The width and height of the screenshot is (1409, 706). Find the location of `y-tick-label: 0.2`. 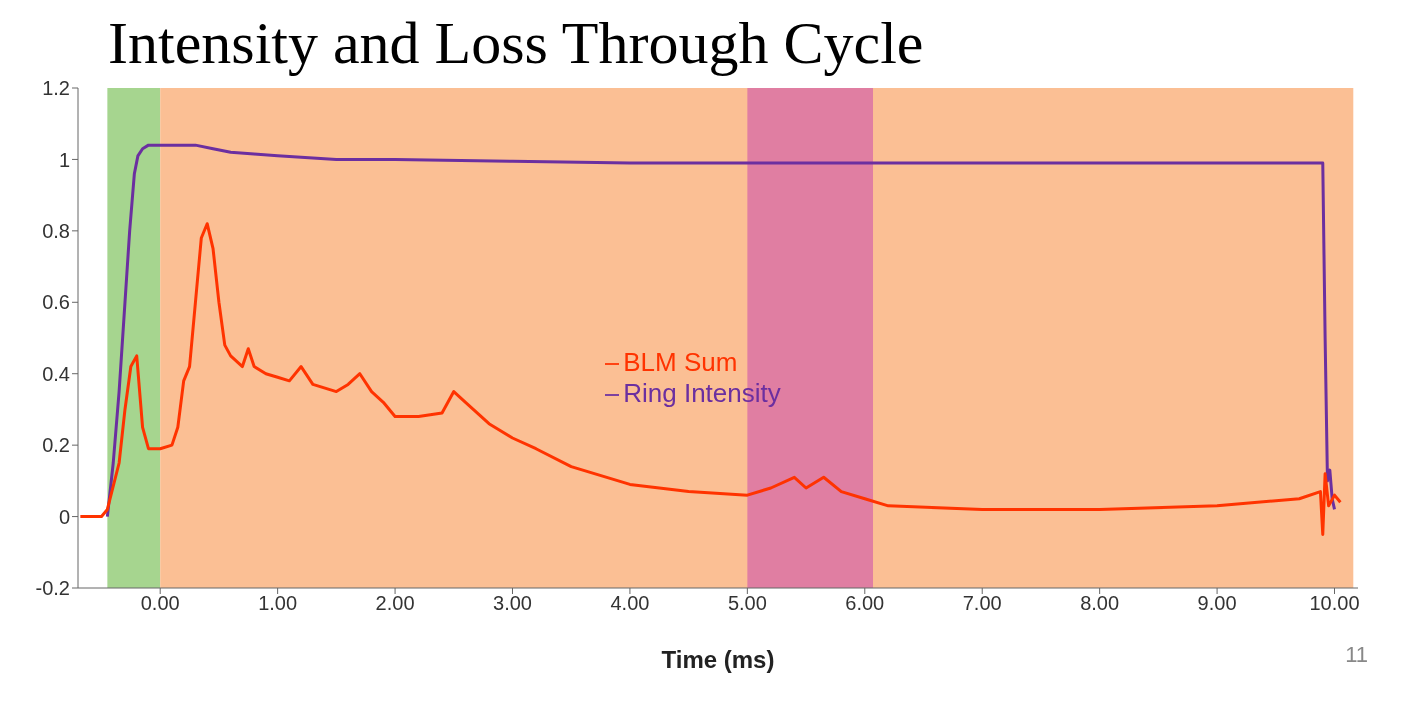

y-tick-label: 0.2 is located at coordinates (56, 445).